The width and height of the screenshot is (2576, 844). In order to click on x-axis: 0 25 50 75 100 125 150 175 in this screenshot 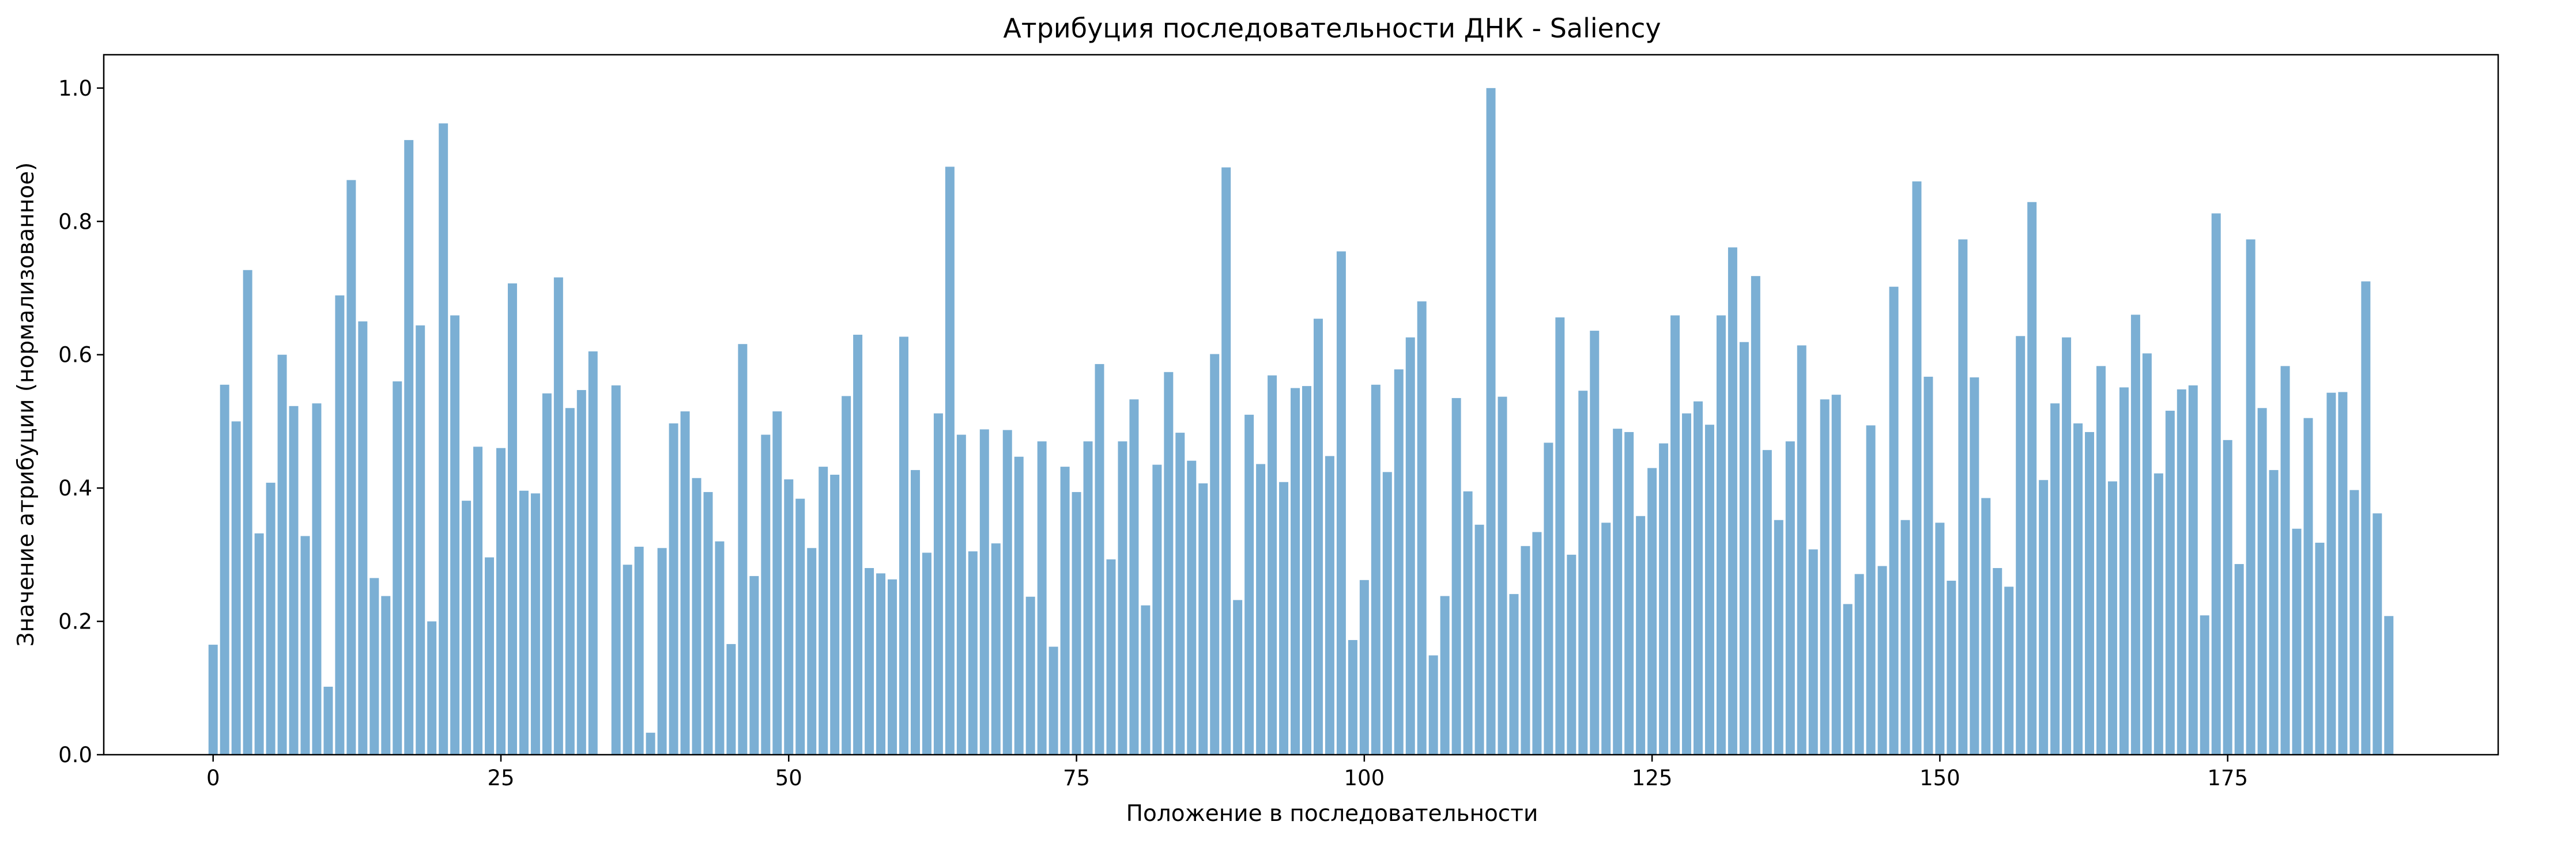, I will do `click(1227, 772)`.